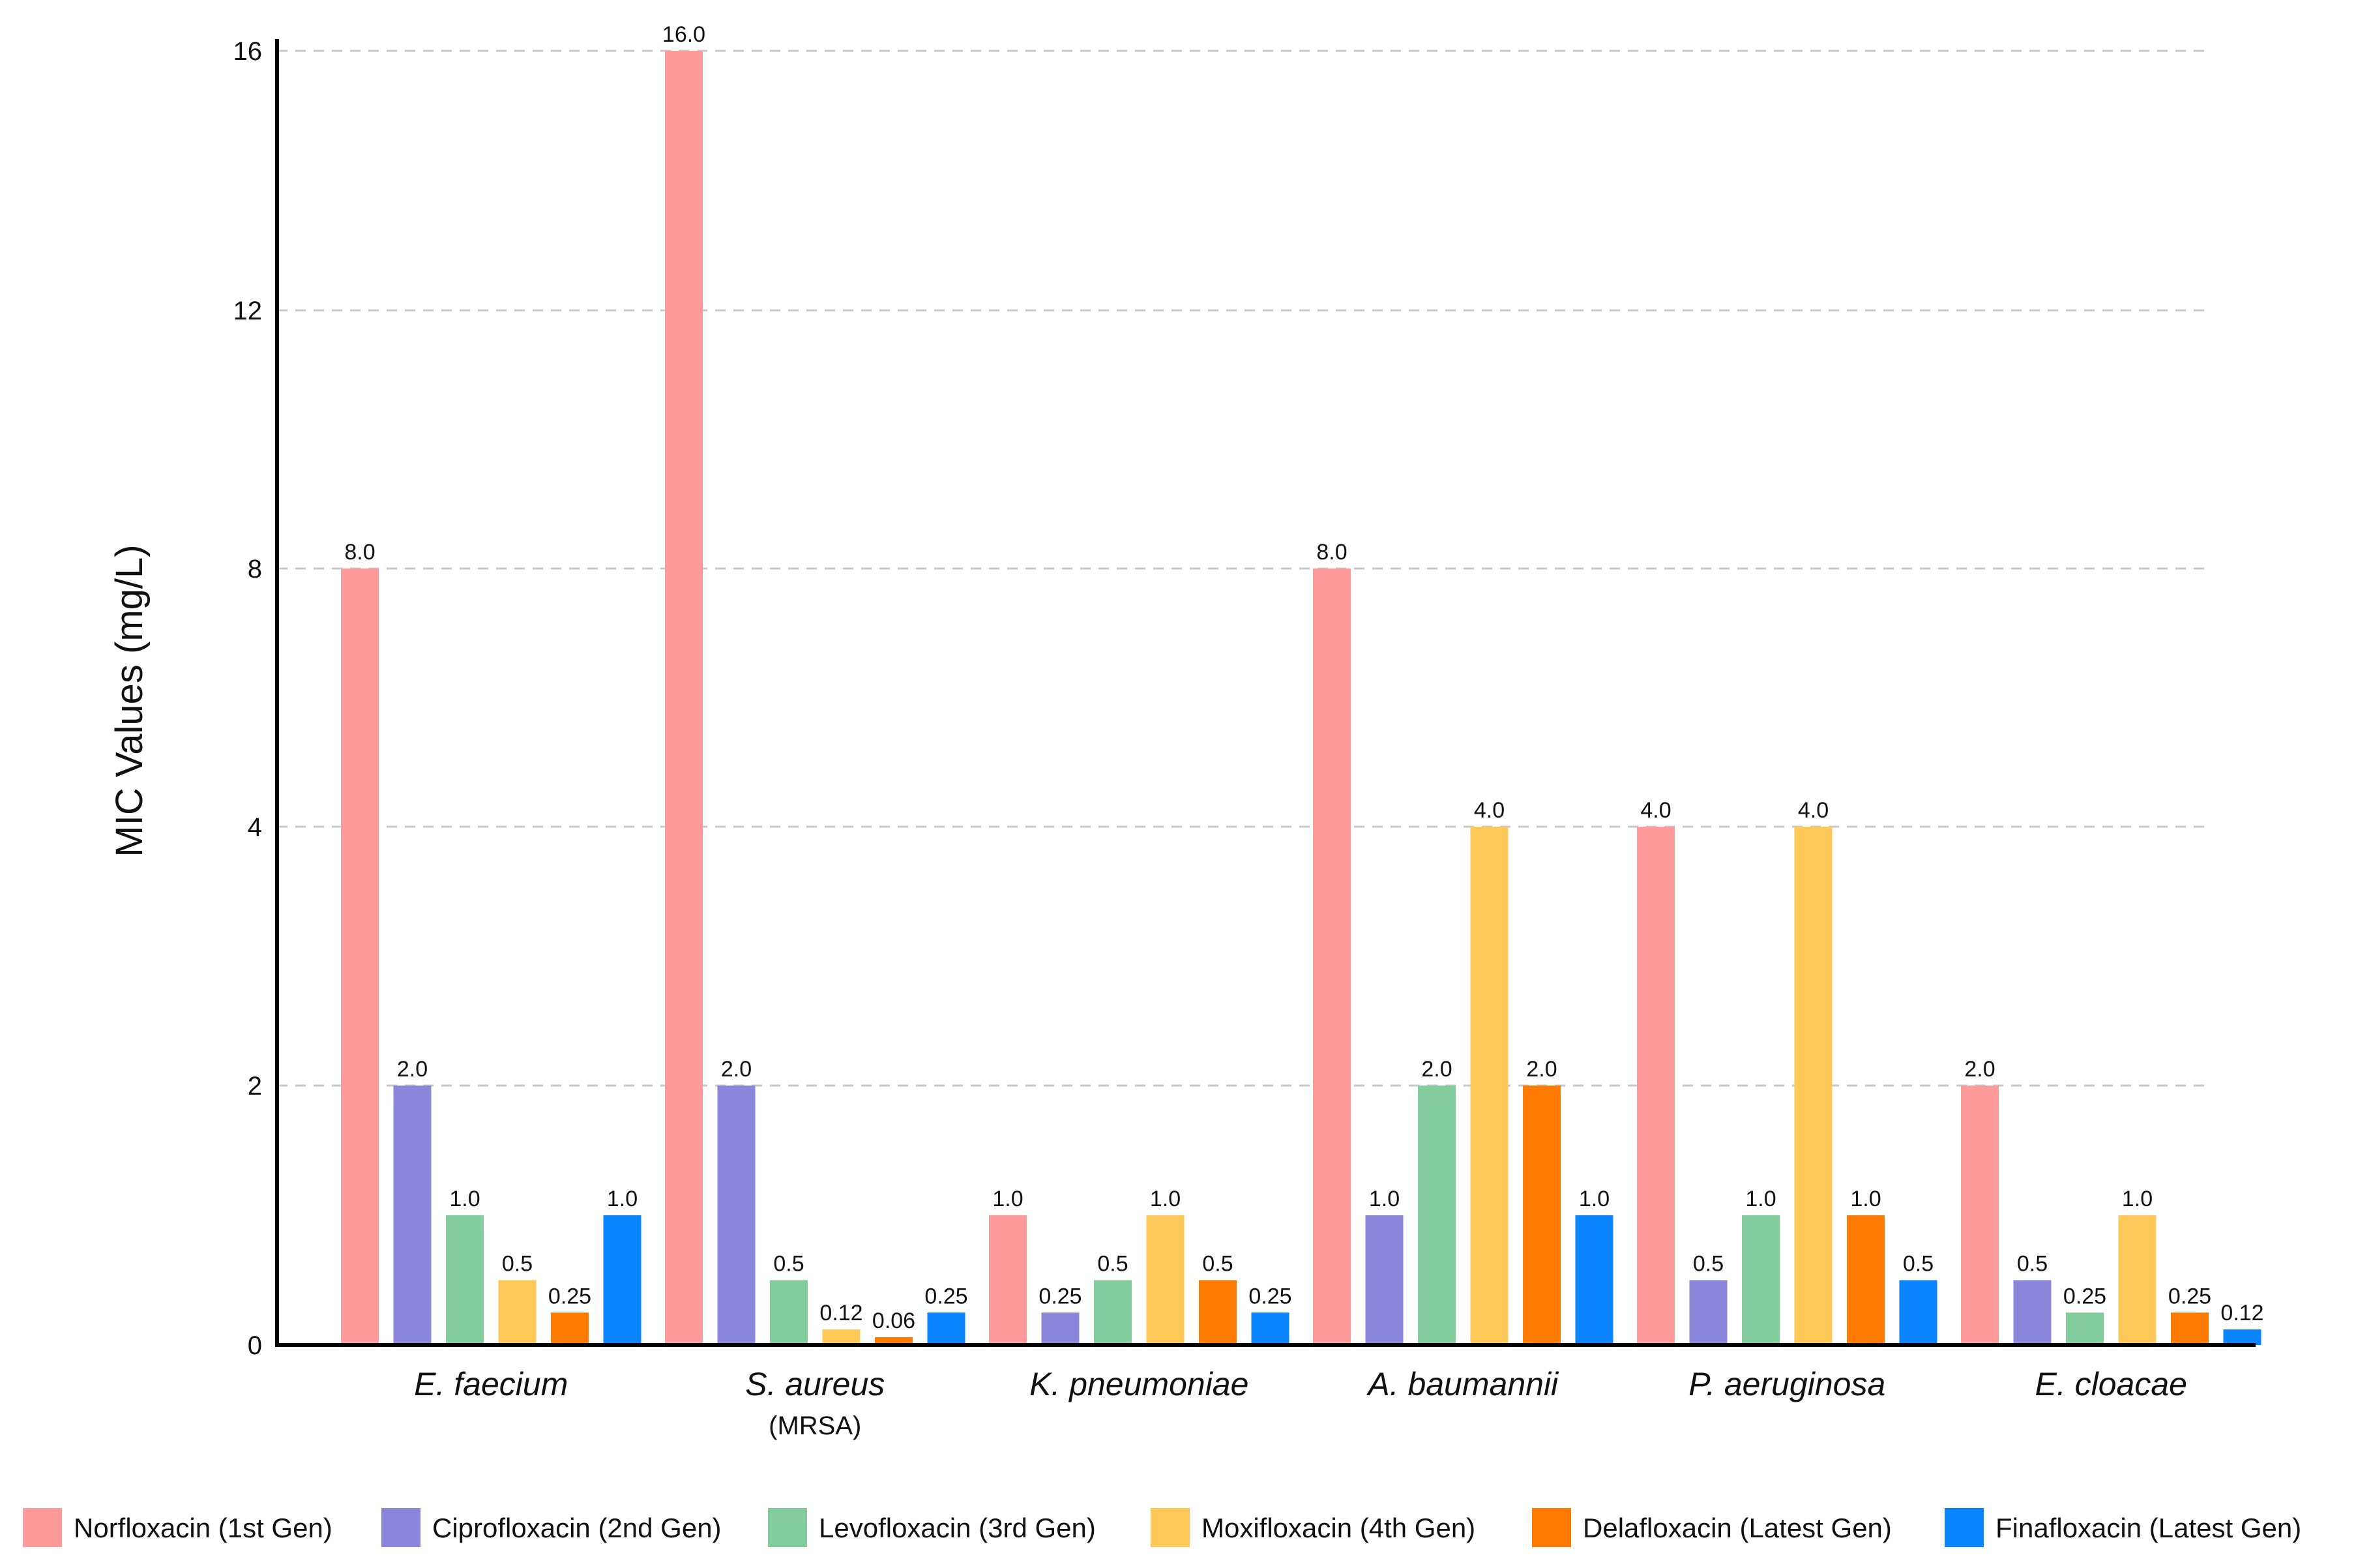 This screenshot has width=2356, height=1568. I want to click on data-label: 0.06, so click(893, 1321).